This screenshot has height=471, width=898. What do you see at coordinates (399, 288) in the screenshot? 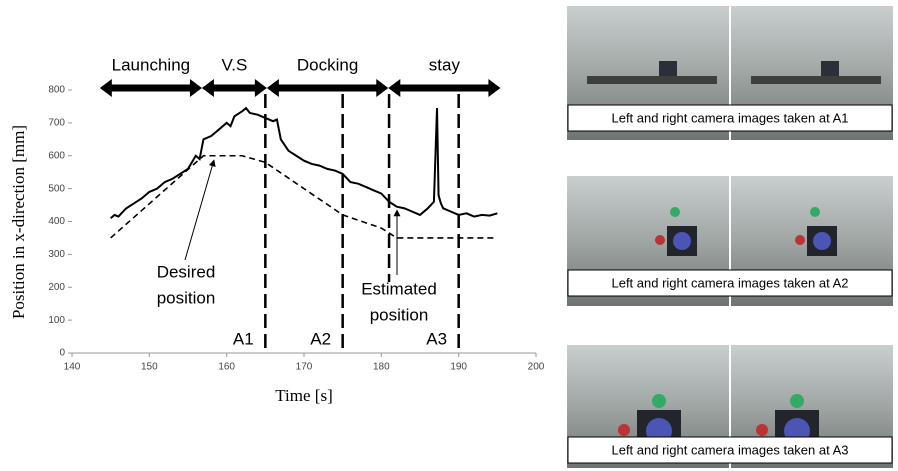
I see `annotation: Estimated` at bounding box center [399, 288].